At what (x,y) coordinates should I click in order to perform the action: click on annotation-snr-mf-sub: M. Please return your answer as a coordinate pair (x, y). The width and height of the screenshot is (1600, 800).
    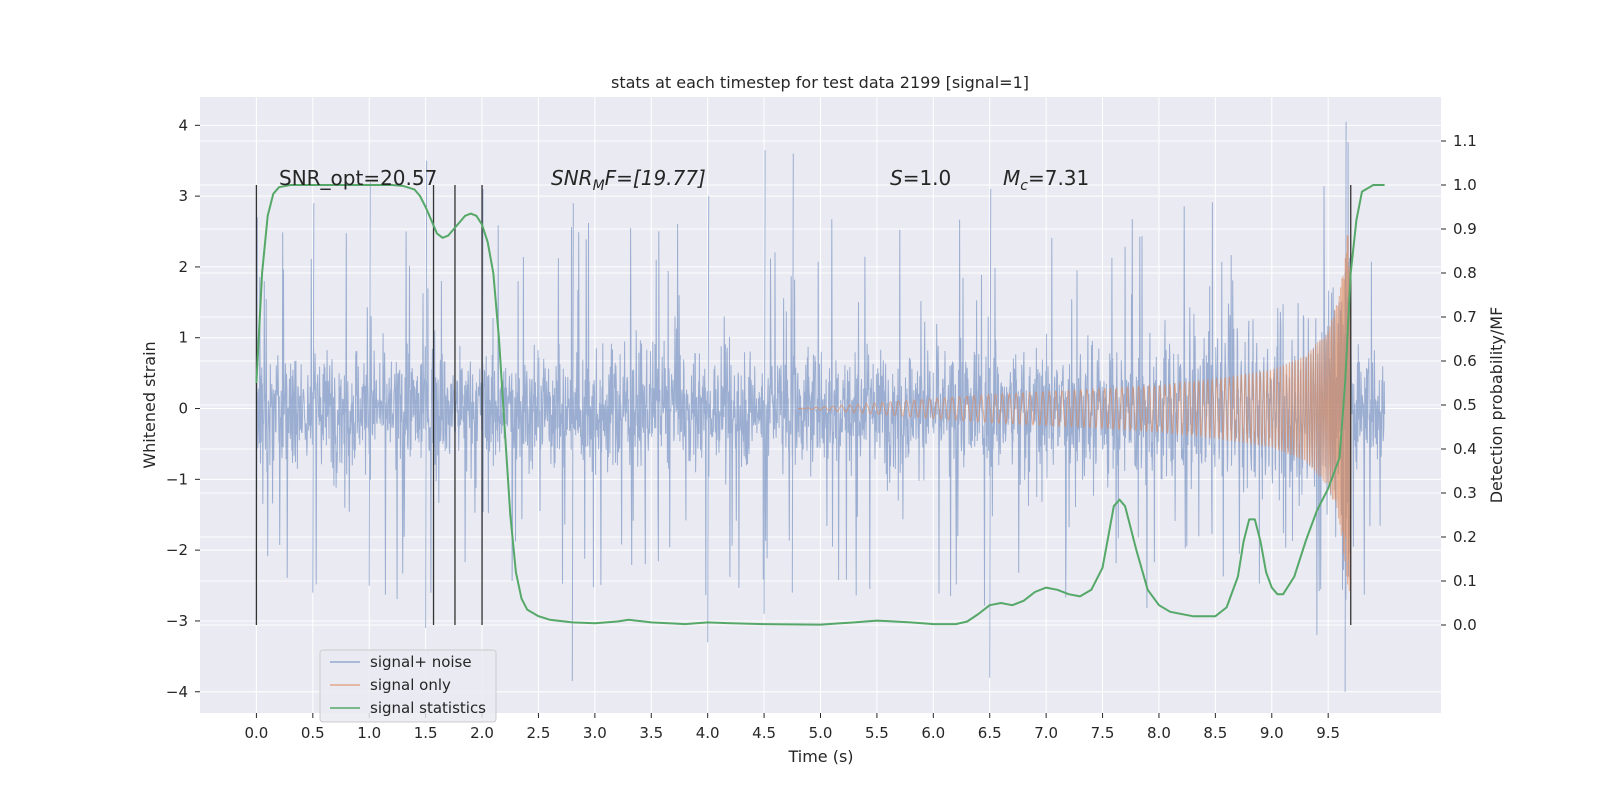
    Looking at the image, I should click on (599, 186).